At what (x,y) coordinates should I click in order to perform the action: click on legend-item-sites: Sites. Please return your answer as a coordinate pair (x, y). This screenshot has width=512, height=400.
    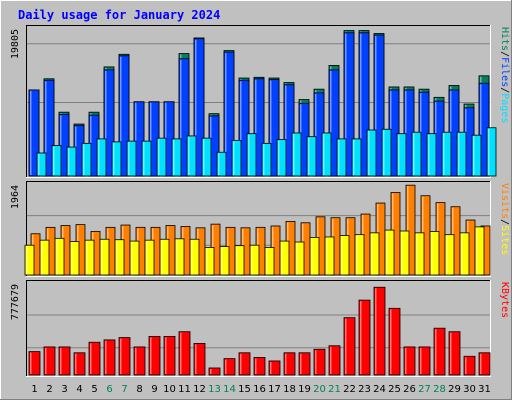
    Looking at the image, I should click on (504, 240).